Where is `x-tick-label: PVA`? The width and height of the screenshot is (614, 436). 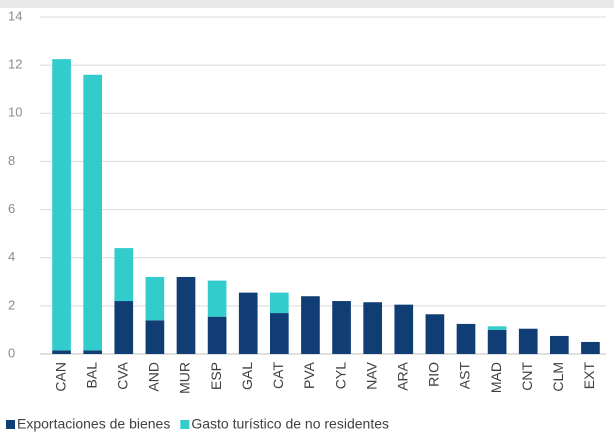 x-tick-label: PVA is located at coordinates (309, 375).